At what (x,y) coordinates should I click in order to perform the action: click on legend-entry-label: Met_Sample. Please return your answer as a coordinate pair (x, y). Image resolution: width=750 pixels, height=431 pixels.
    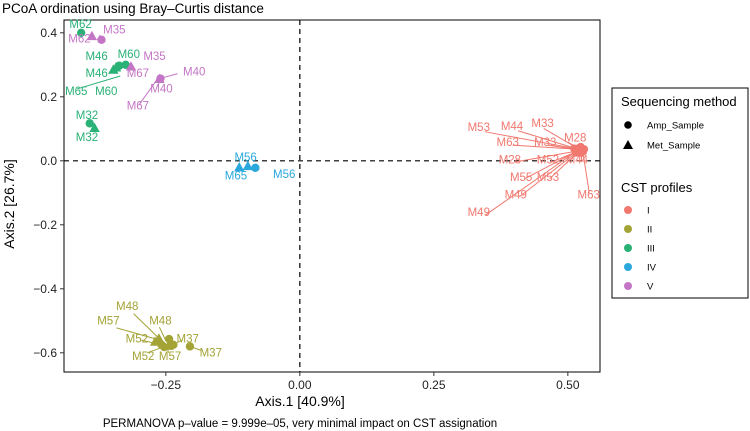
    Looking at the image, I should click on (673, 146).